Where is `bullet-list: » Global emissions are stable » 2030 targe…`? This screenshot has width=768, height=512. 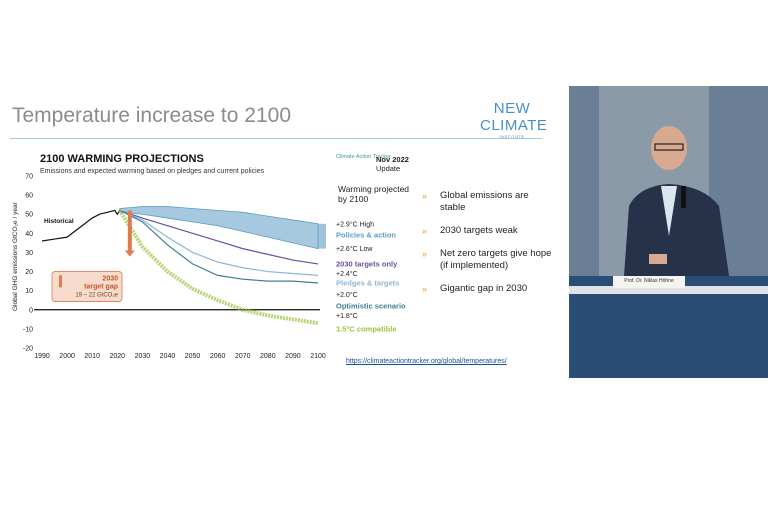
bullet-list: » Global emissions are stable » 2030 targe… is located at coordinates (487, 248).